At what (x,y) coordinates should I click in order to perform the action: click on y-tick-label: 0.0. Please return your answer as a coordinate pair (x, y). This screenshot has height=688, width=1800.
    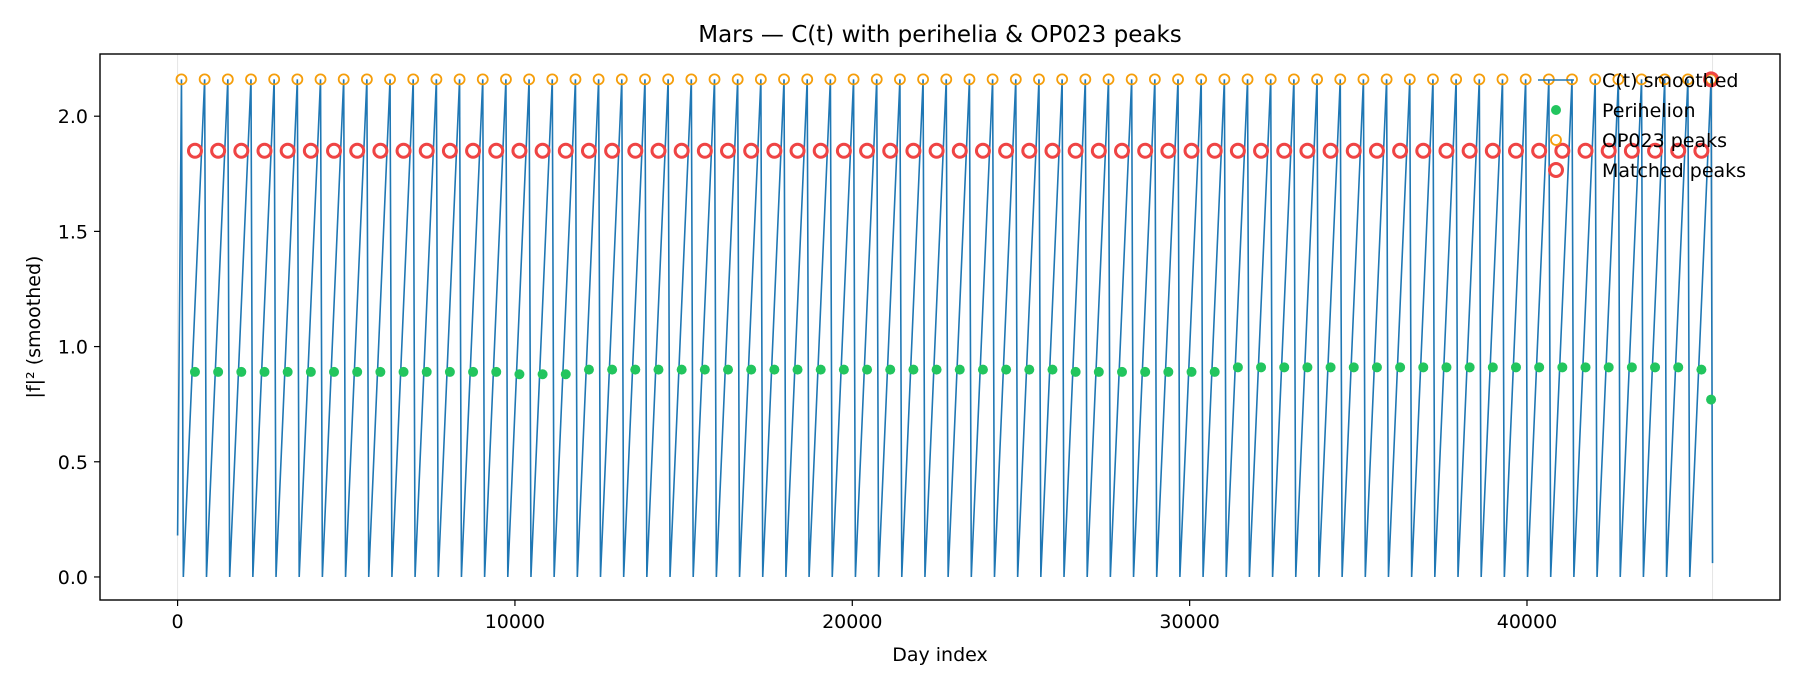
    Looking at the image, I should click on (73, 578).